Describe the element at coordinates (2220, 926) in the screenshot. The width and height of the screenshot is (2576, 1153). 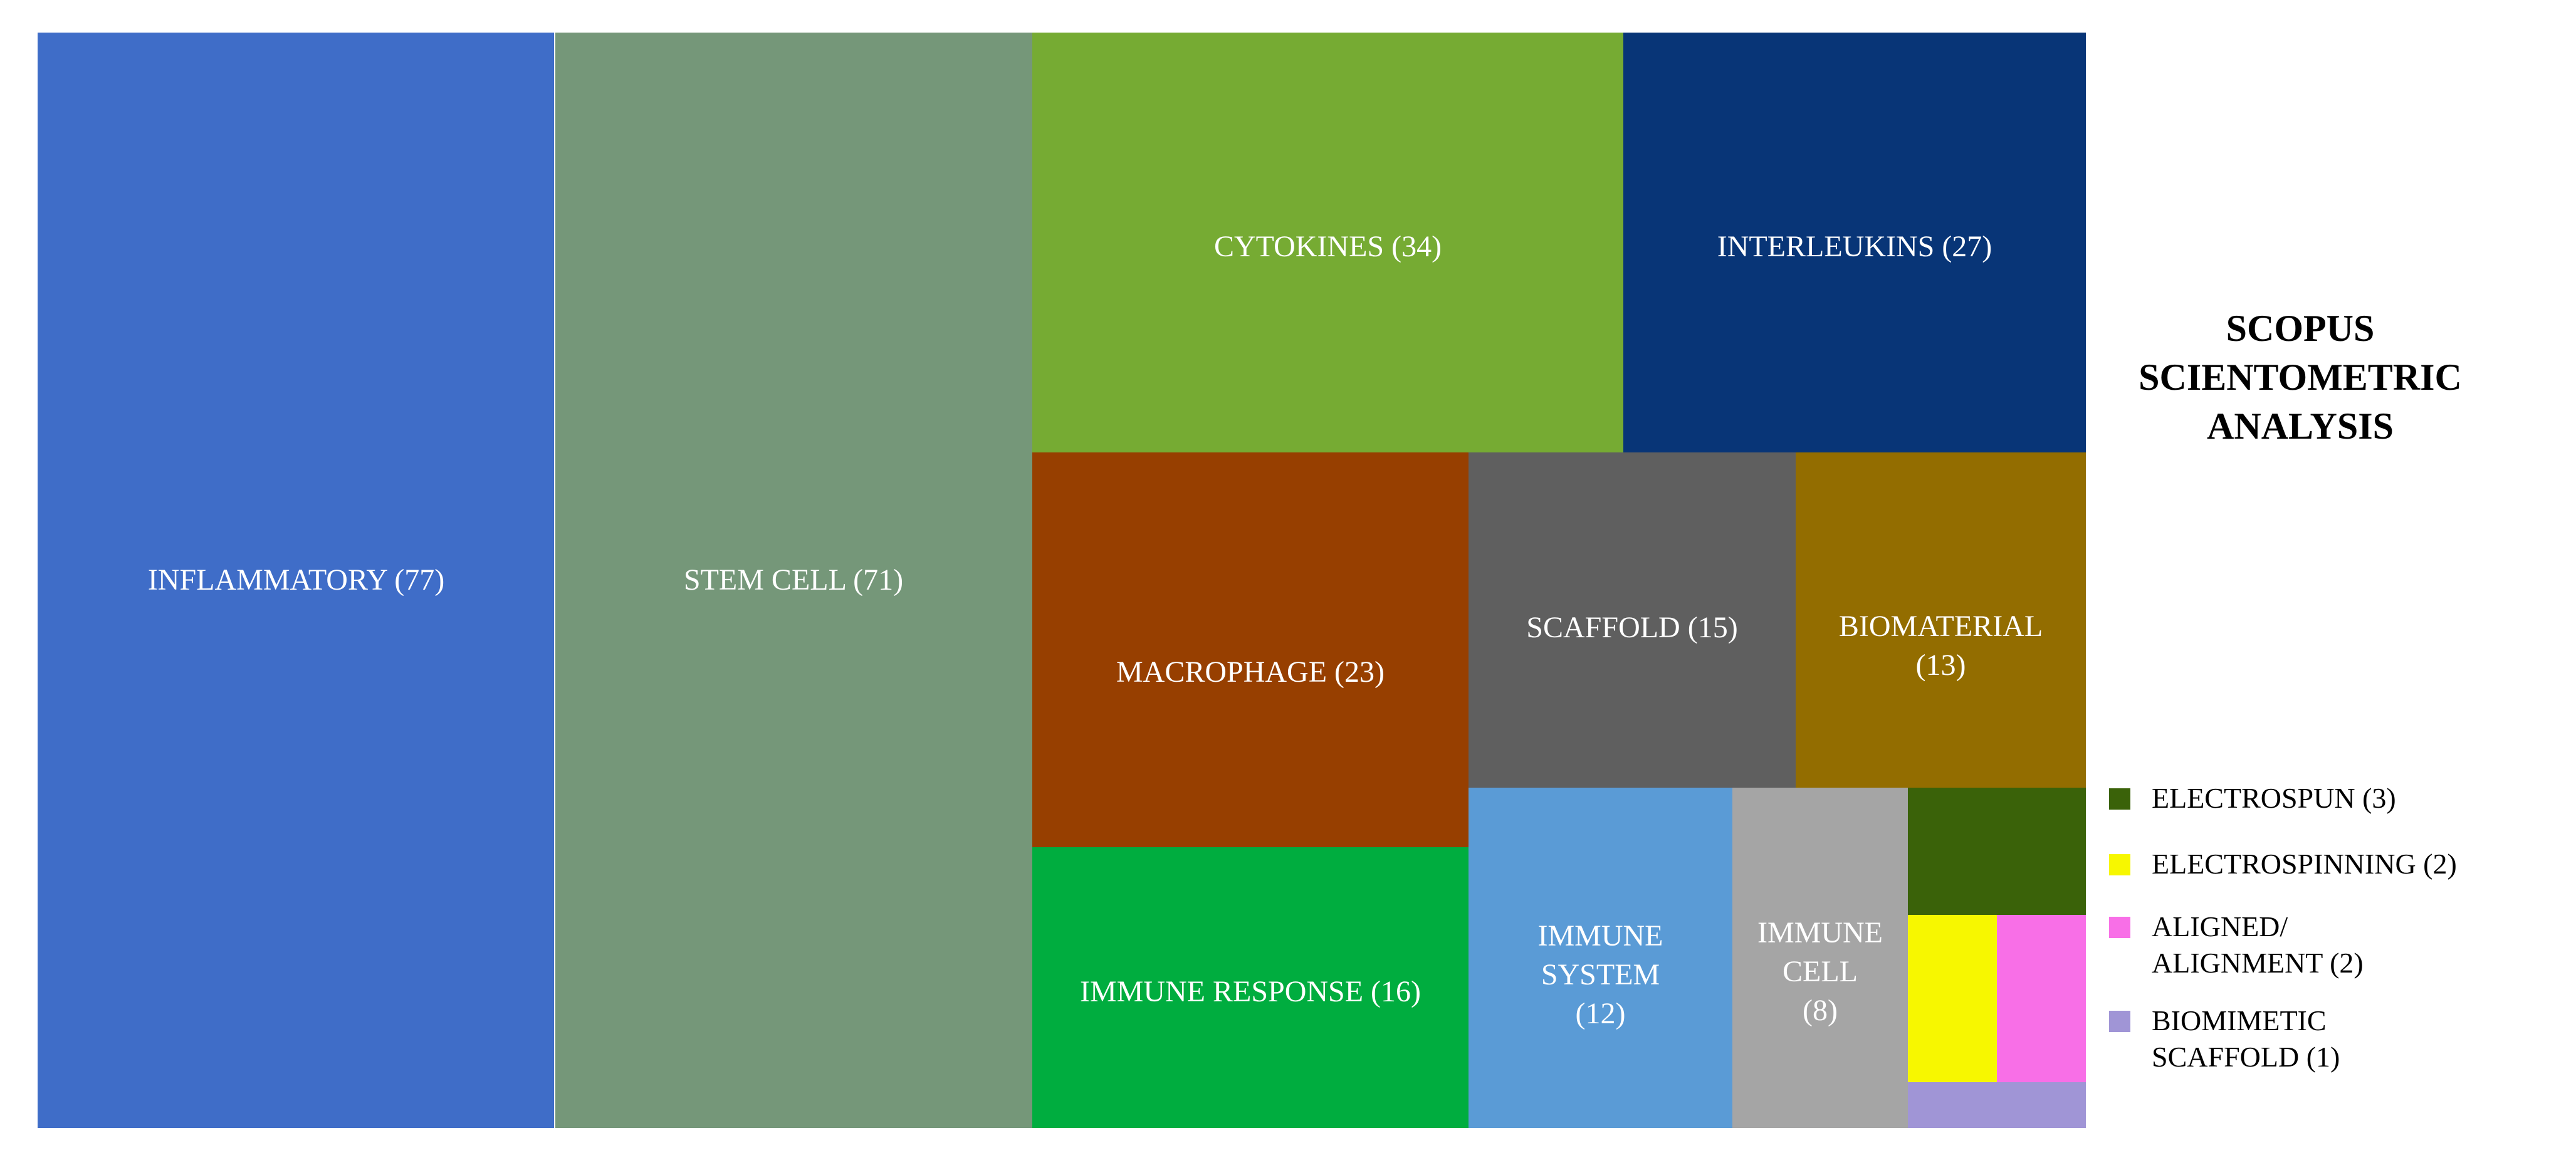
I see `legend-label-line: ALIGNED/` at that location.